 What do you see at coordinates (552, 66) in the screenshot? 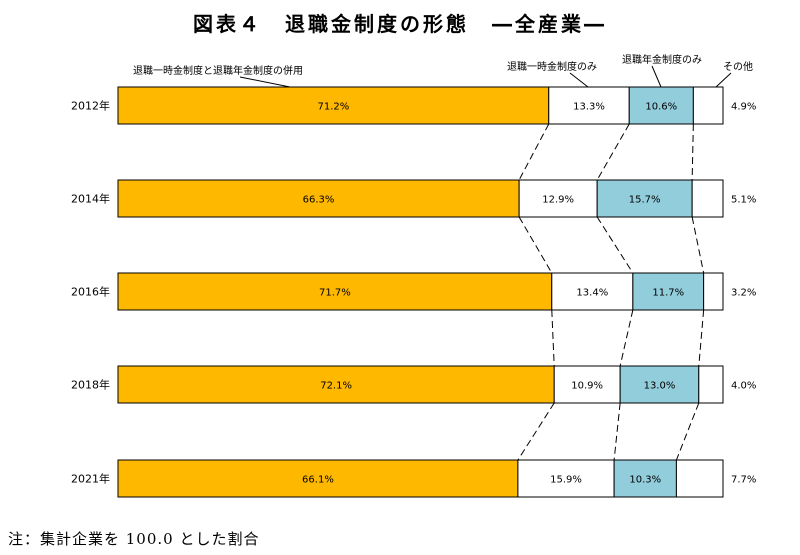
I see `legend-entry: 退職一時金制度のみ` at bounding box center [552, 66].